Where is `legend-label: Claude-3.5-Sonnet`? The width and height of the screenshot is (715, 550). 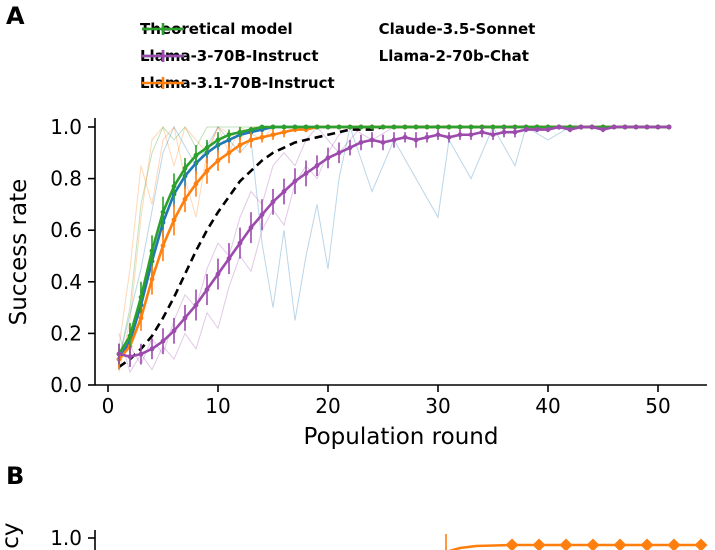 legend-label: Claude-3.5-Sonnet is located at coordinates (457, 28).